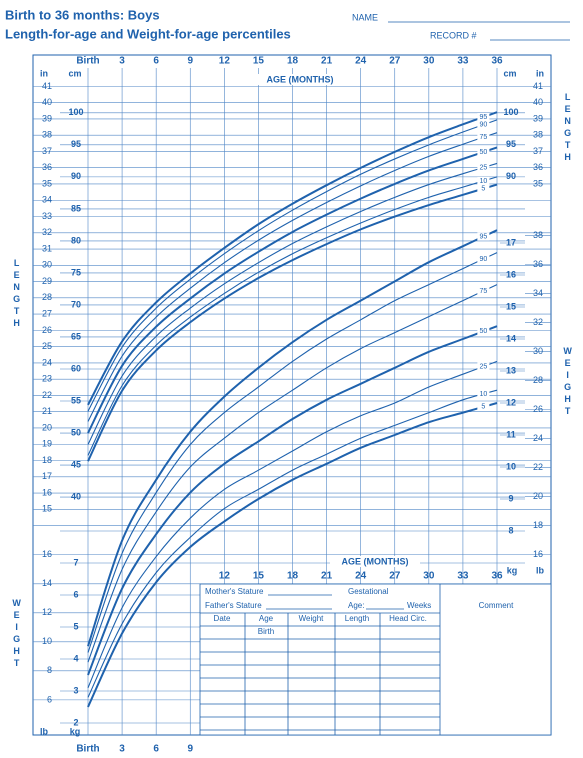  I want to click on y2-tick-label: 41, so click(538, 86).